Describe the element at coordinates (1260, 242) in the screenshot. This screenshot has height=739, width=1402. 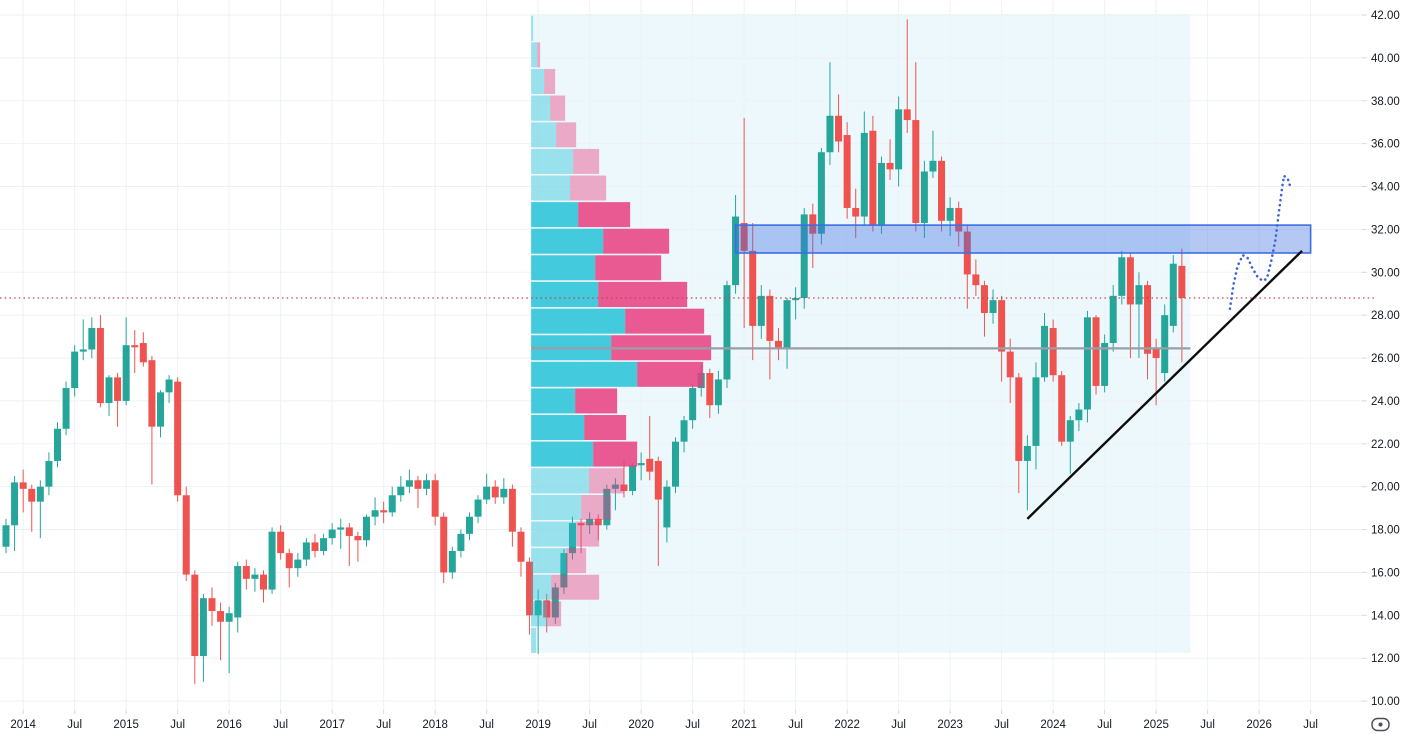
I see `price-projection-arrow` at that location.